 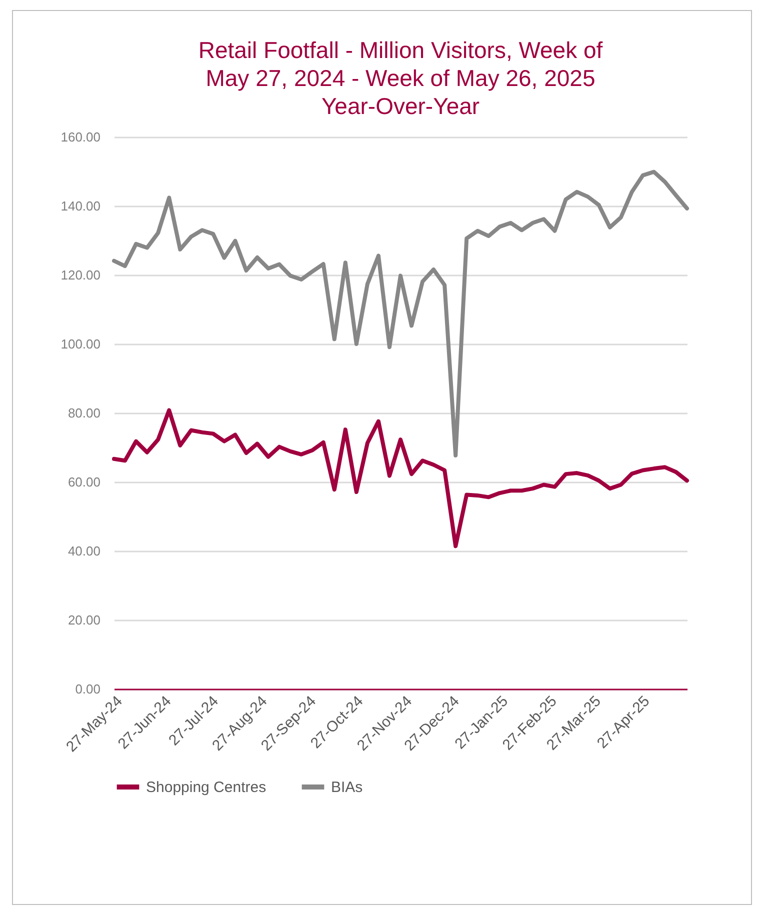 What do you see at coordinates (84, 482) in the screenshot?
I see `y-tick-label: 60.00` at bounding box center [84, 482].